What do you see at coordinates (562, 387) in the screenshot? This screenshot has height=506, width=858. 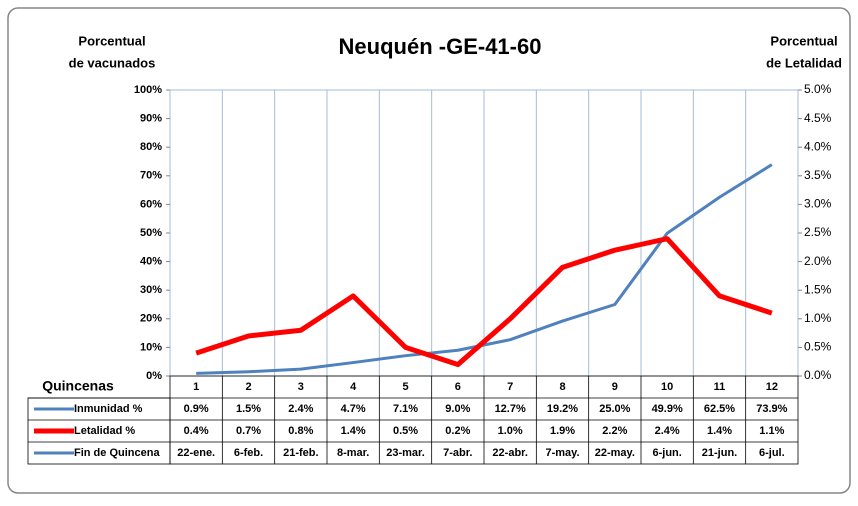 I see `x-tick-label: 8` at bounding box center [562, 387].